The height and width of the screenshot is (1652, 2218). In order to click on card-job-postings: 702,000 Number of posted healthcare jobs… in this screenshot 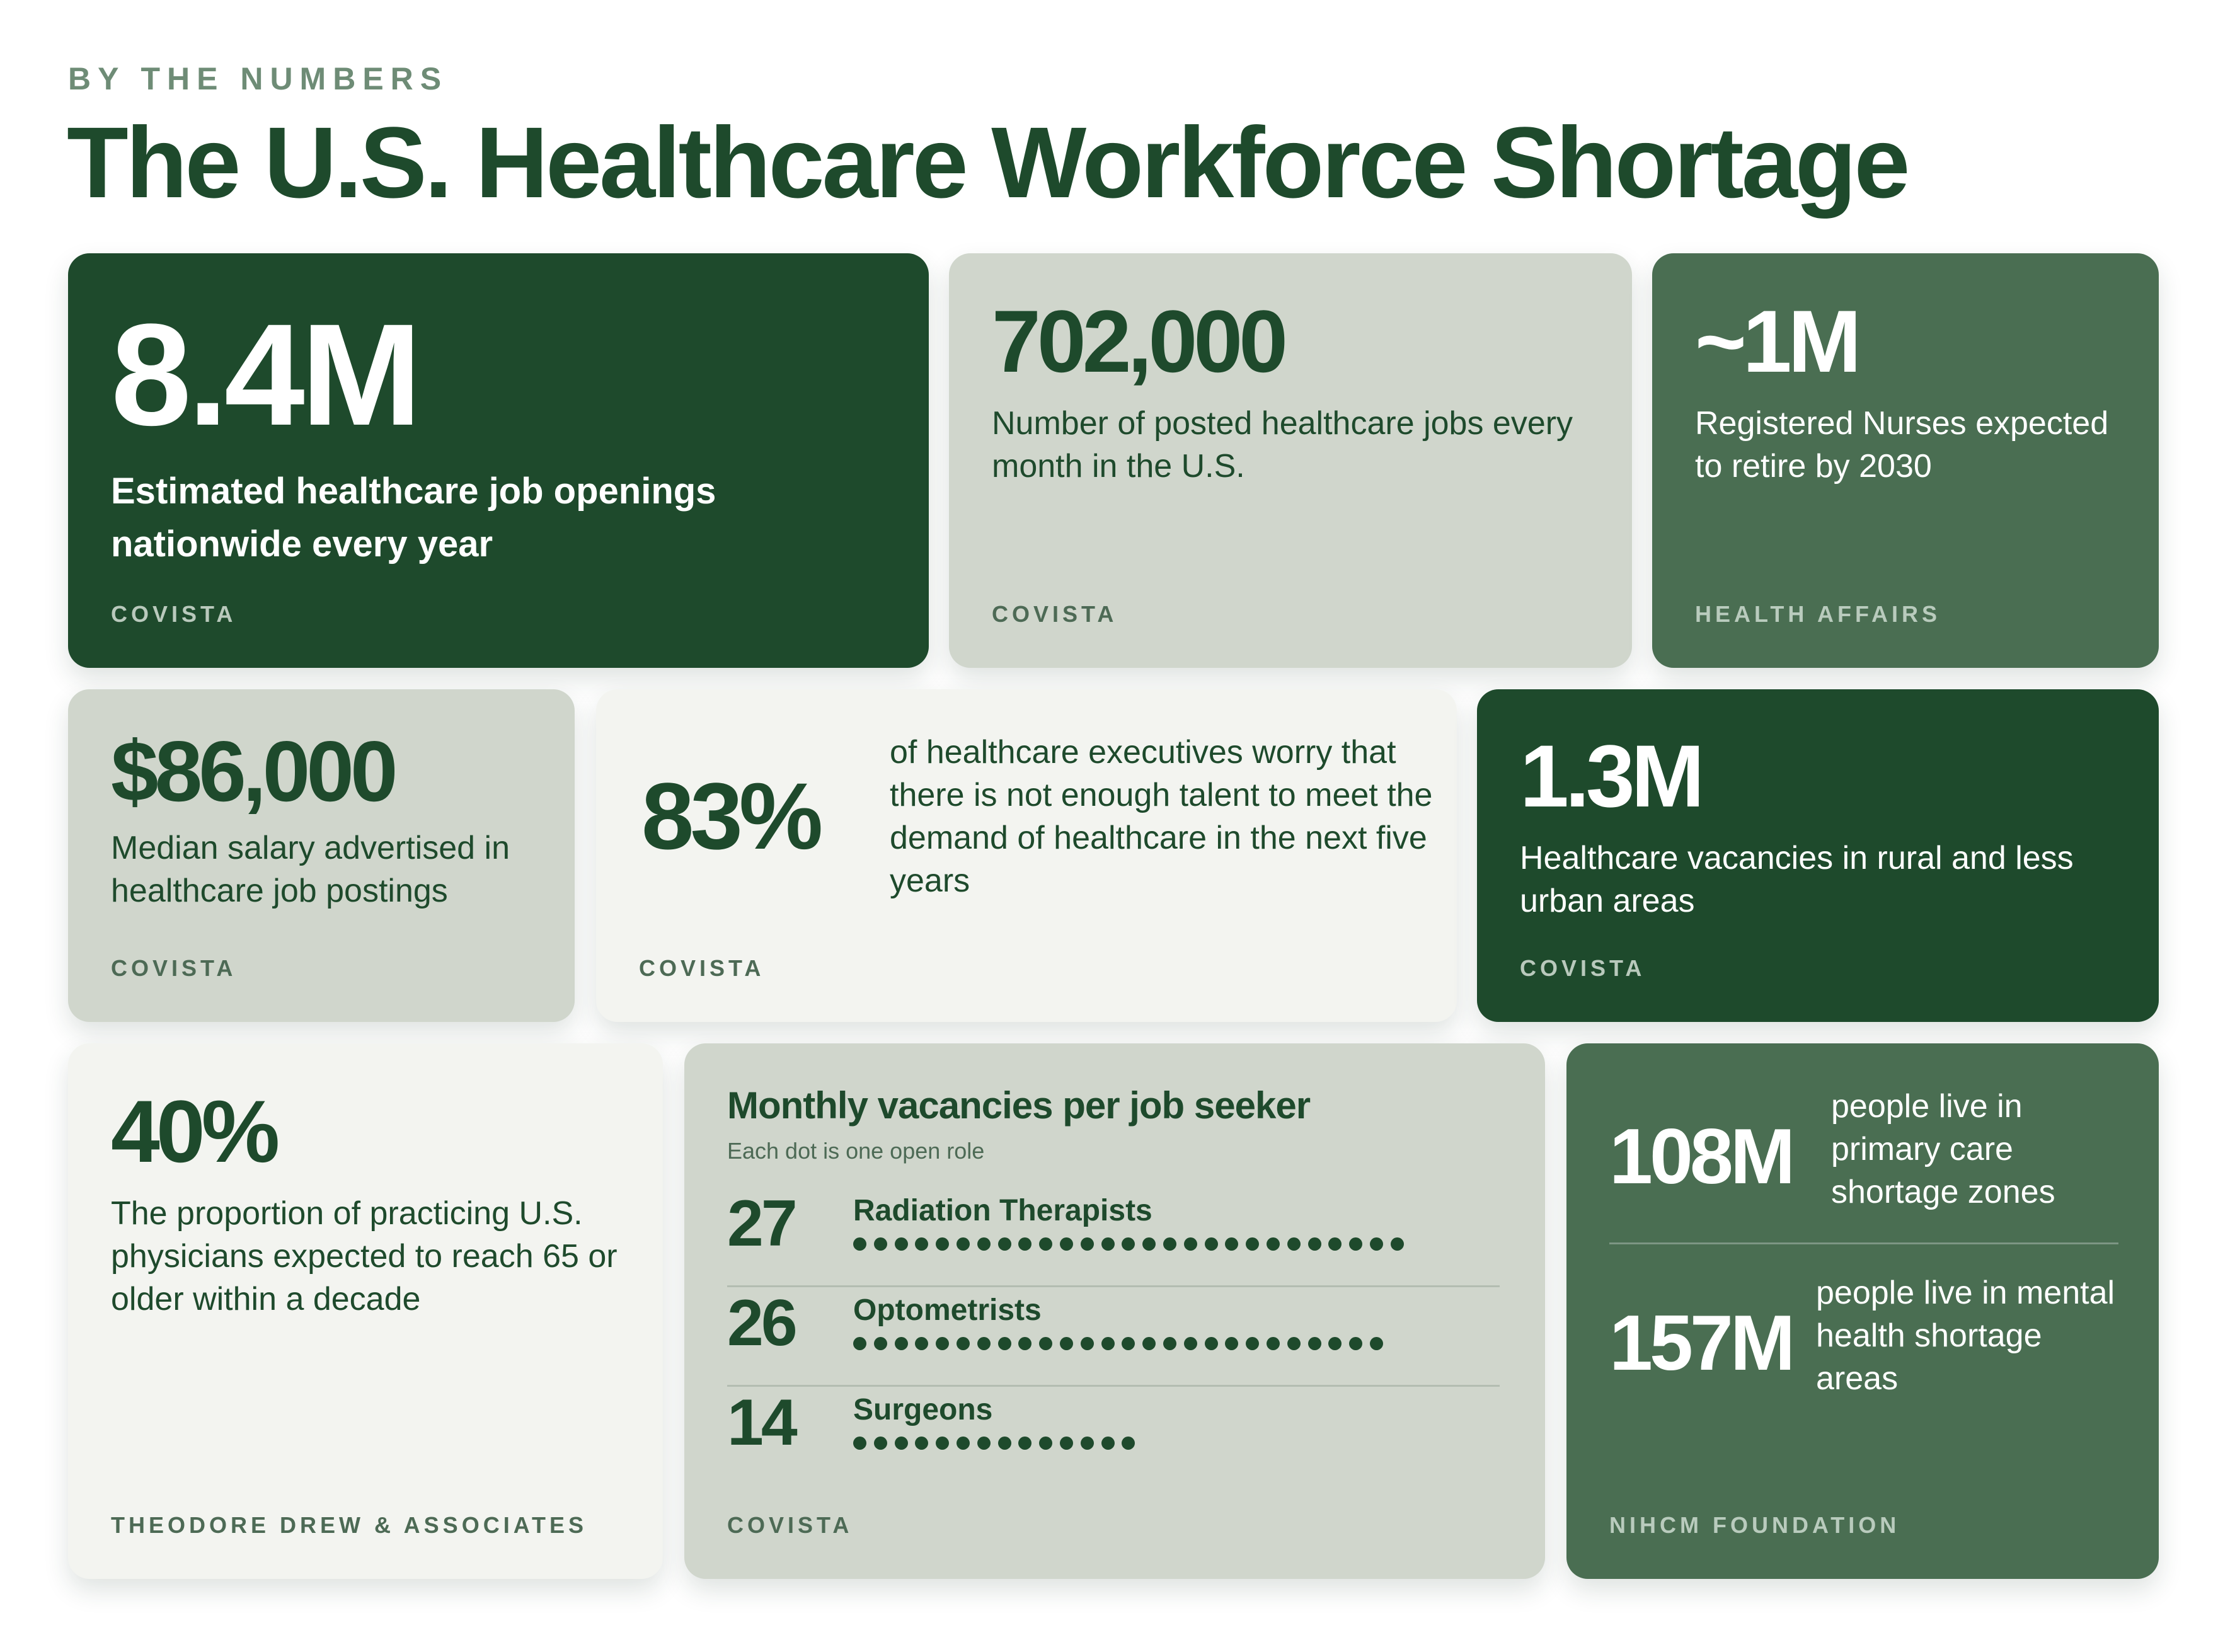, I will do `click(1291, 460)`.